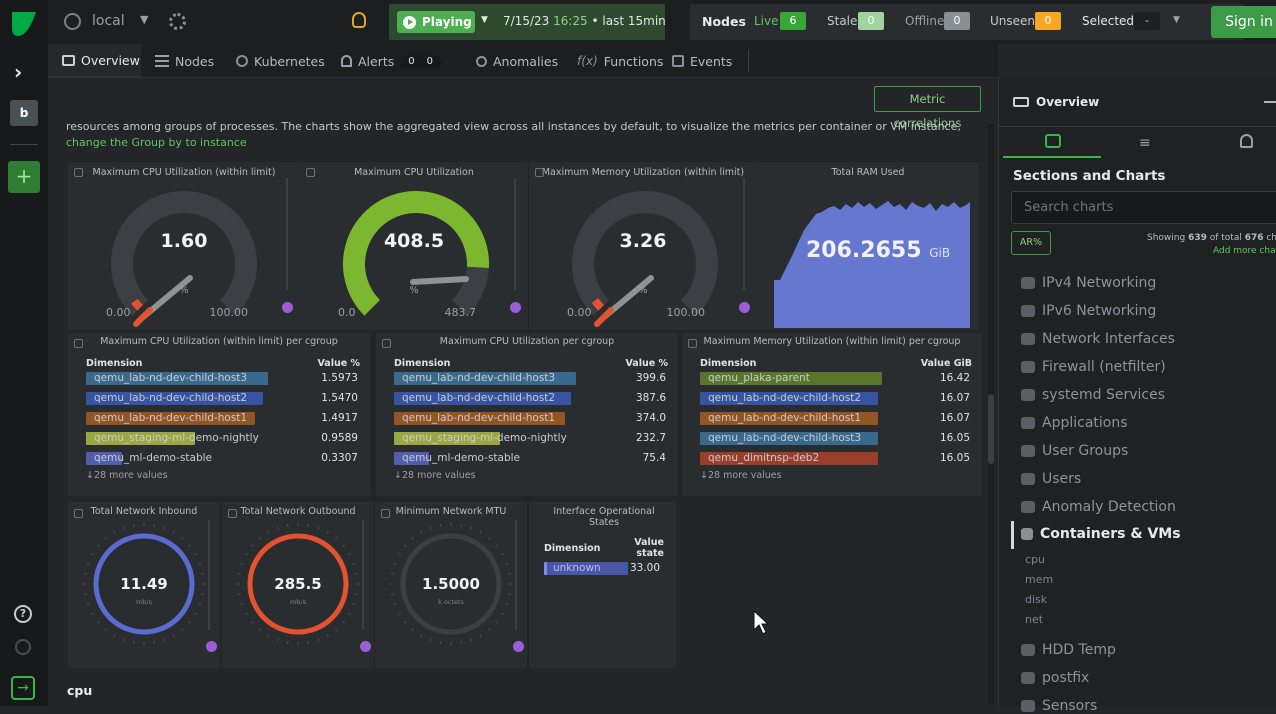 Image resolution: width=1276 pixels, height=714 pixels. Describe the element at coordinates (991, 414) in the screenshot. I see `main-scrollbar` at that location.